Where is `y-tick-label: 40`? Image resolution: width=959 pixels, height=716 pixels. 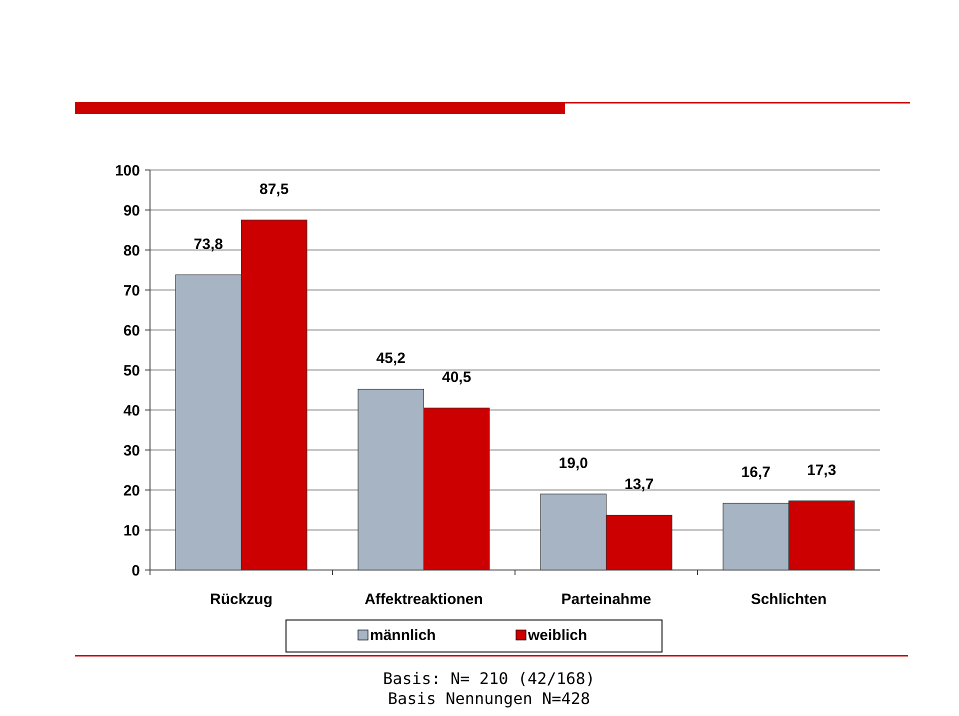
y-tick-label: 40 is located at coordinates (131, 411).